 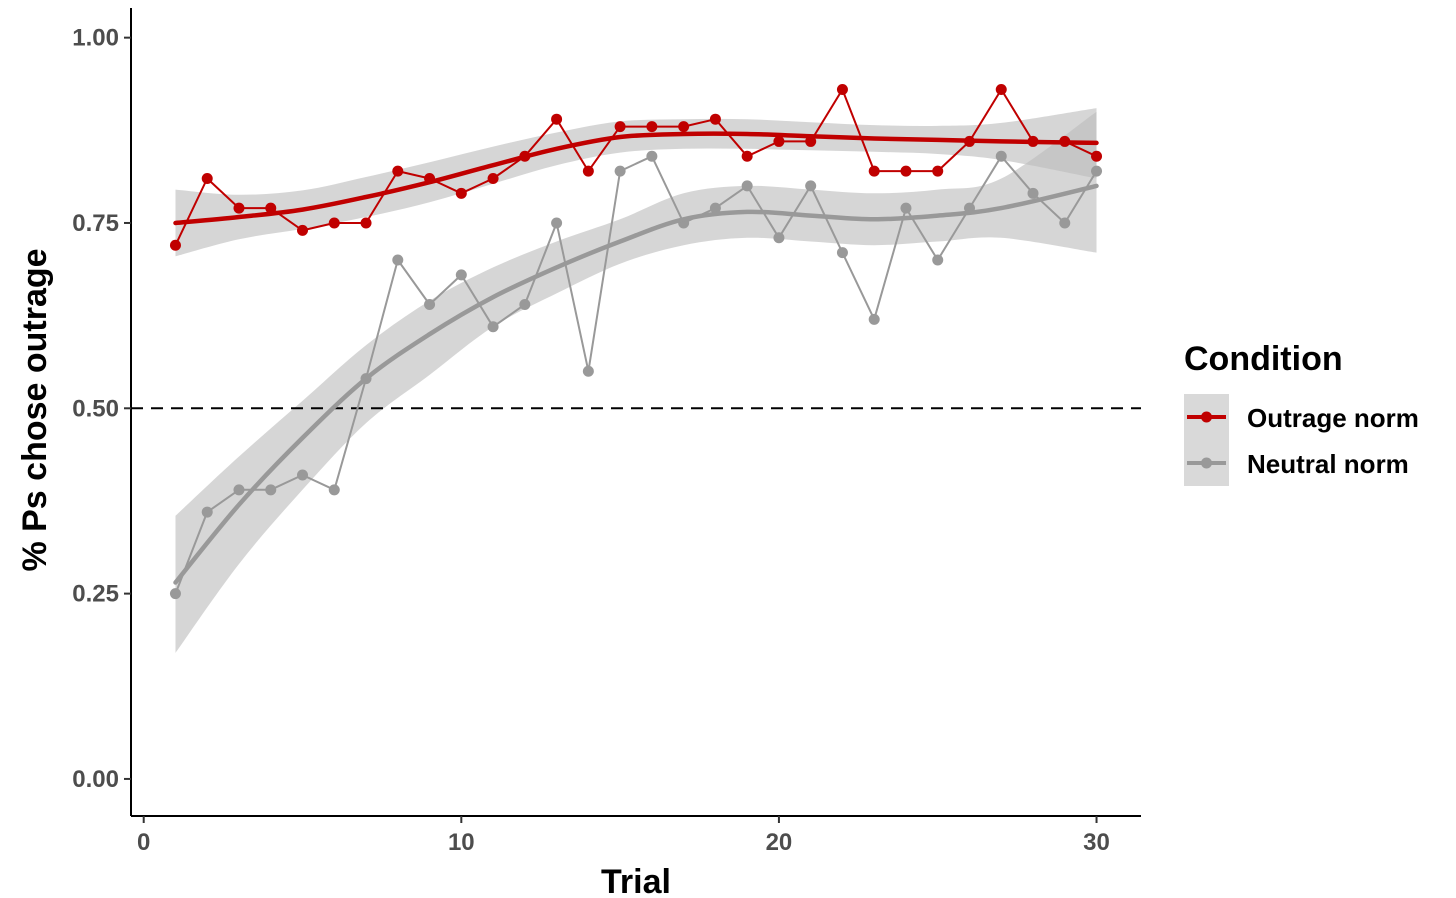 I want to click on x-axis-ticks: 0 10 20 30, so click(x=623, y=836).